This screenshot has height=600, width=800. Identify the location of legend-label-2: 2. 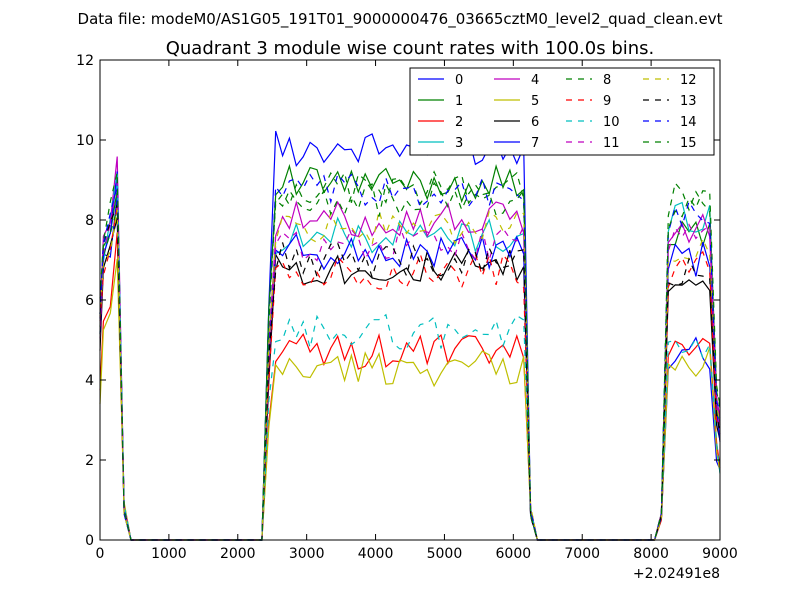
(459, 122).